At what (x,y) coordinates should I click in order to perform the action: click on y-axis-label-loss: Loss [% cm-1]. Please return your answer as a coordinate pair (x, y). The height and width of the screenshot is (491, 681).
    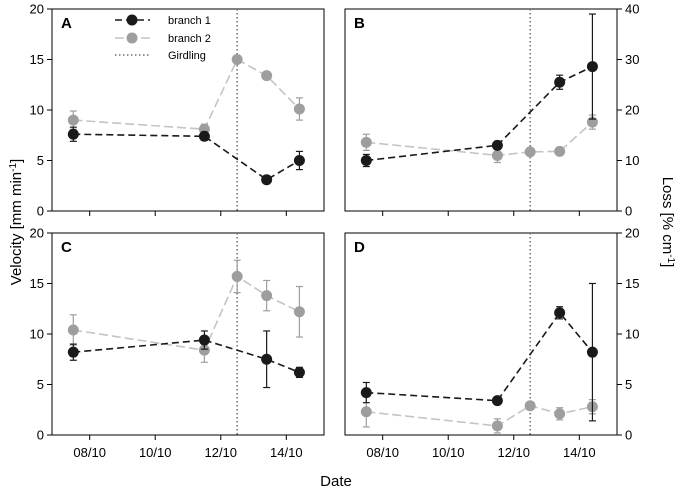
    Looking at the image, I should click on (667, 222).